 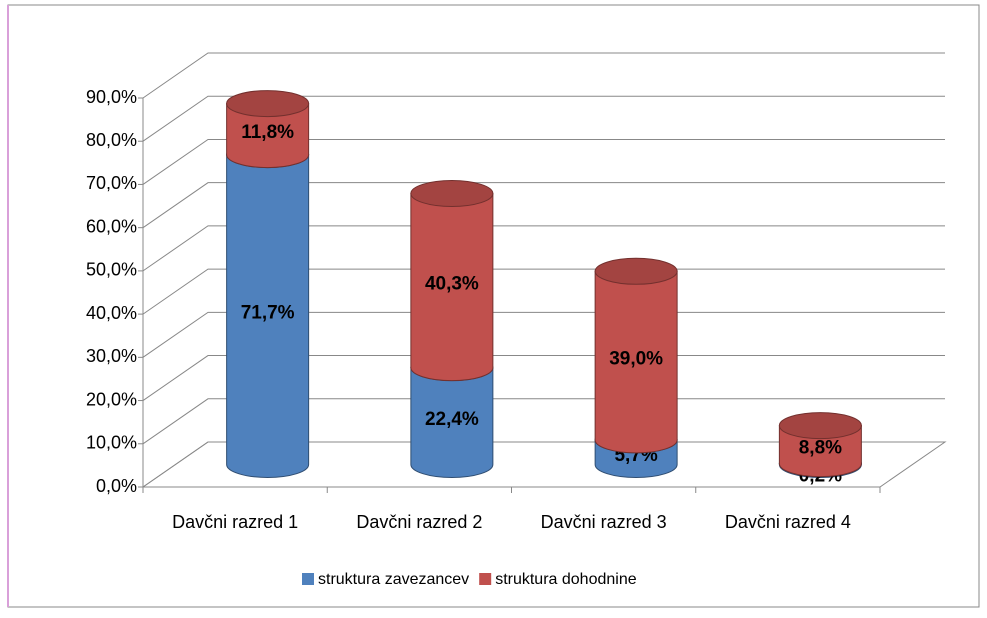 I want to click on data-label: 11,8%, so click(x=267, y=132).